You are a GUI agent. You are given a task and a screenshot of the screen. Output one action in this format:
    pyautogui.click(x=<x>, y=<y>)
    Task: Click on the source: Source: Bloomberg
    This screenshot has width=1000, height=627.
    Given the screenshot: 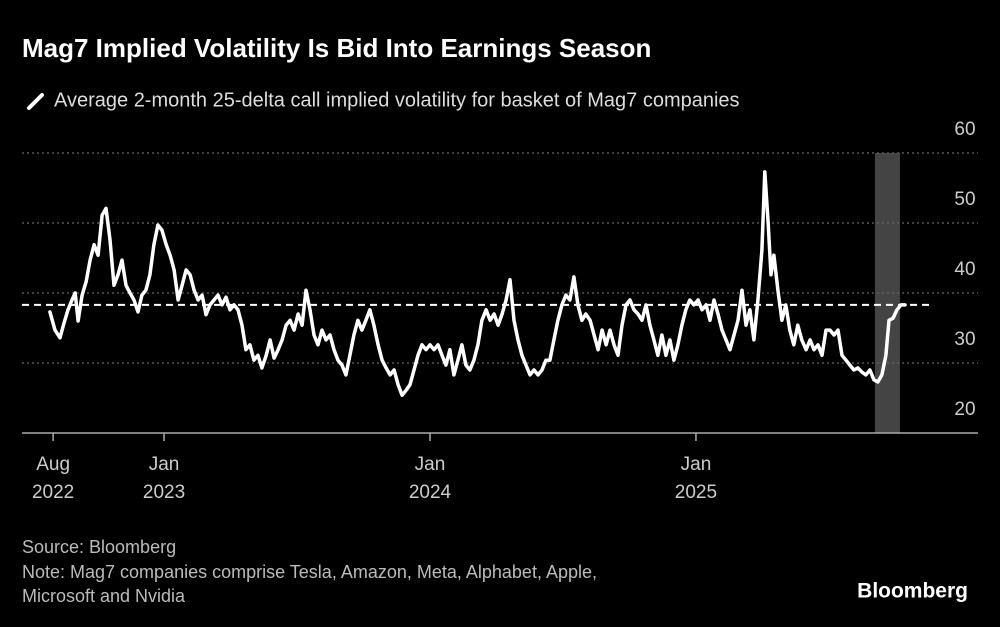 What is the action you would take?
    pyautogui.click(x=99, y=547)
    